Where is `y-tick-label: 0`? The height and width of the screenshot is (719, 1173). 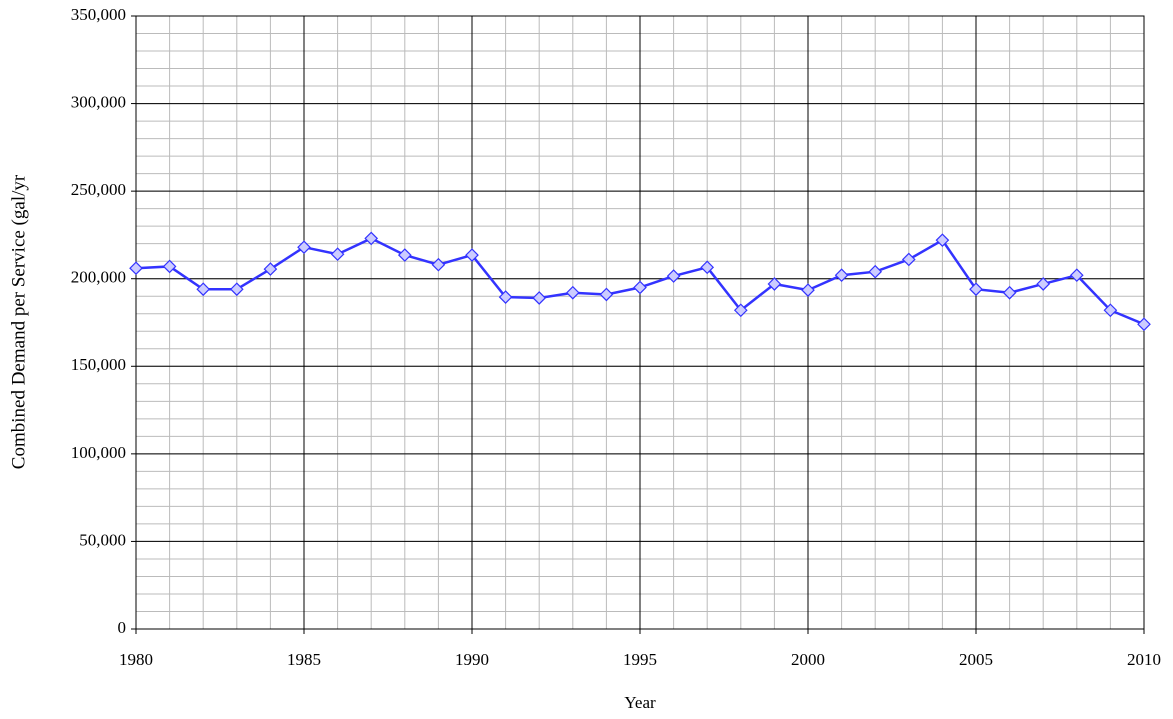
y-tick-label: 0 is located at coordinates (122, 627).